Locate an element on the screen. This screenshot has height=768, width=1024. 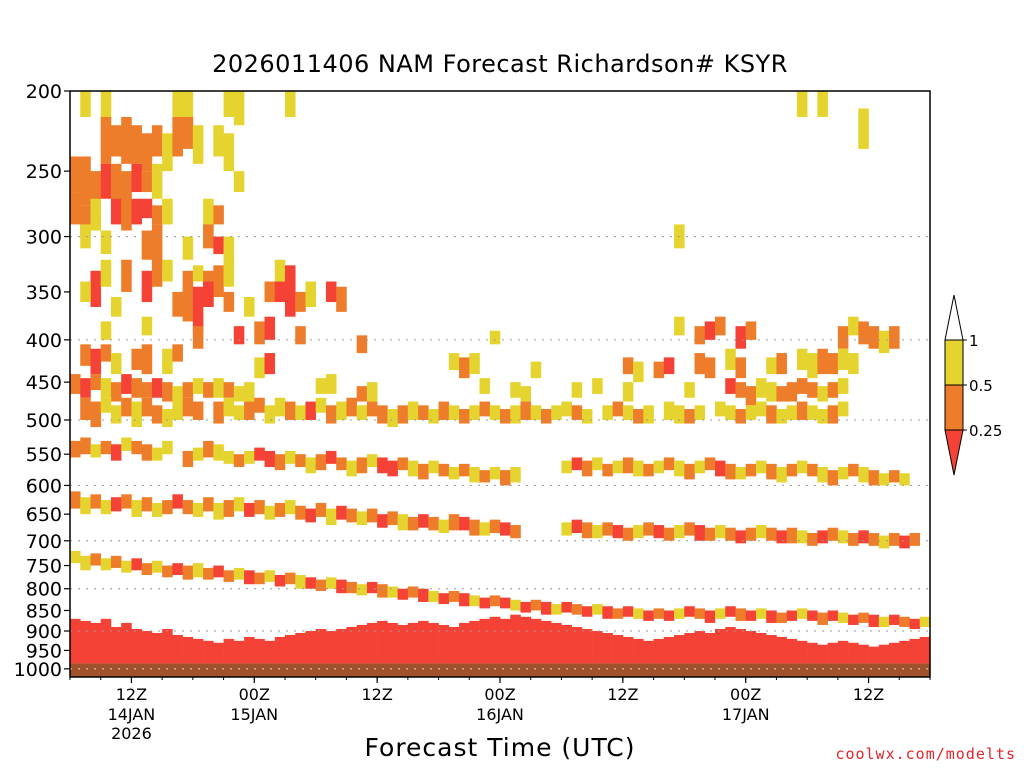
y-tick-label: 800 is located at coordinates (44, 590).